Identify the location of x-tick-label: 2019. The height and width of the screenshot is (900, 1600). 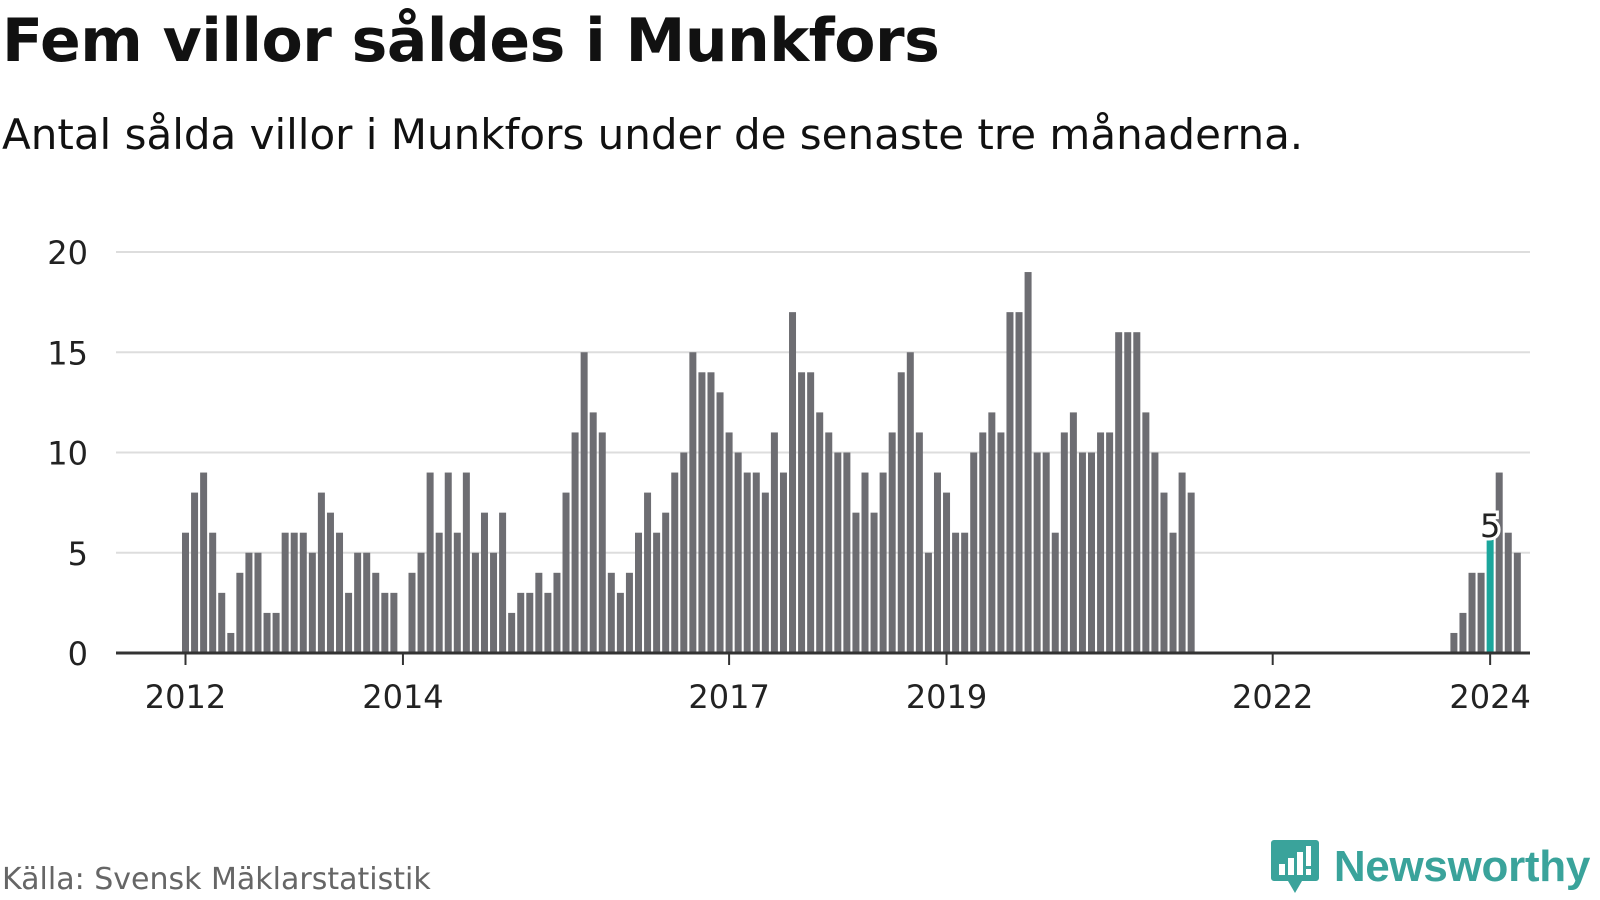
(946, 697).